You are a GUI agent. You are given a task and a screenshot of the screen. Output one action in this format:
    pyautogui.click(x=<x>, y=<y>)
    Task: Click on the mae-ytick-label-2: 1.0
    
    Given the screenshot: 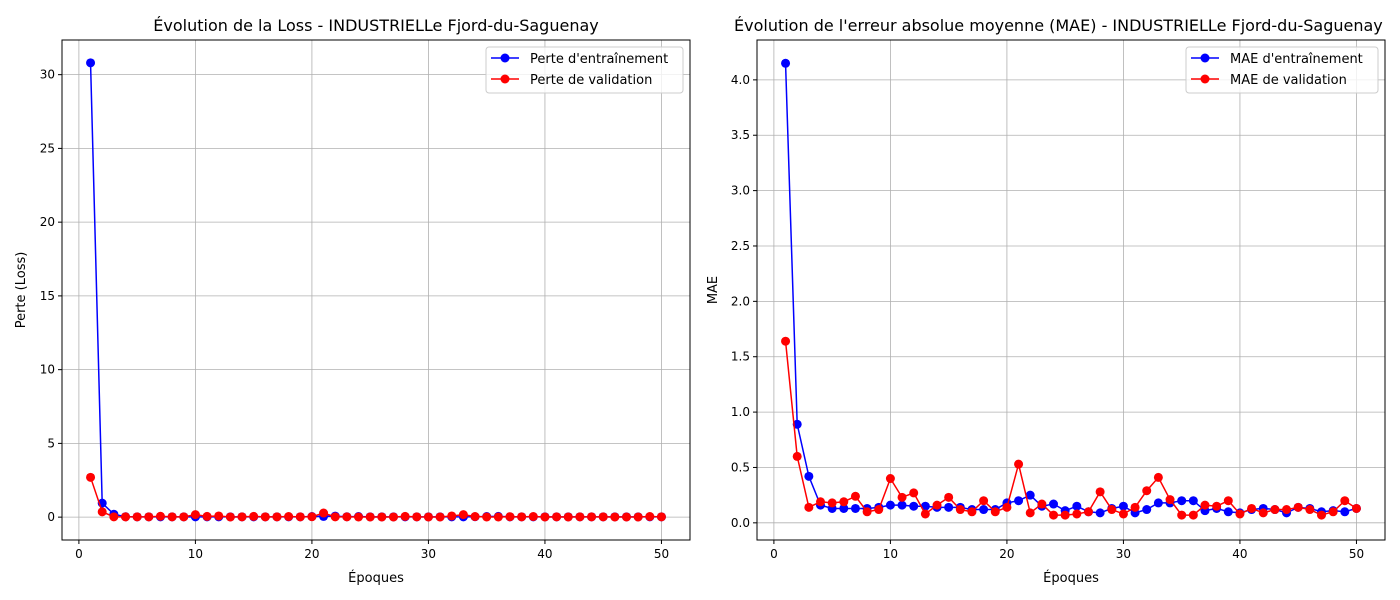 What is the action you would take?
    pyautogui.click(x=740, y=412)
    